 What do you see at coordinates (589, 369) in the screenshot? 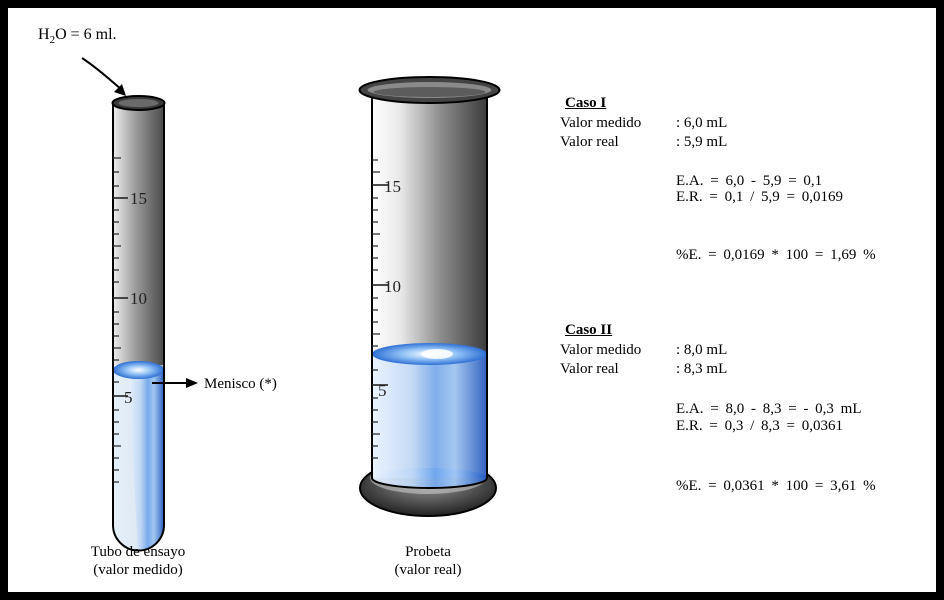
I see `caso-2-real-label: Valor real` at bounding box center [589, 369].